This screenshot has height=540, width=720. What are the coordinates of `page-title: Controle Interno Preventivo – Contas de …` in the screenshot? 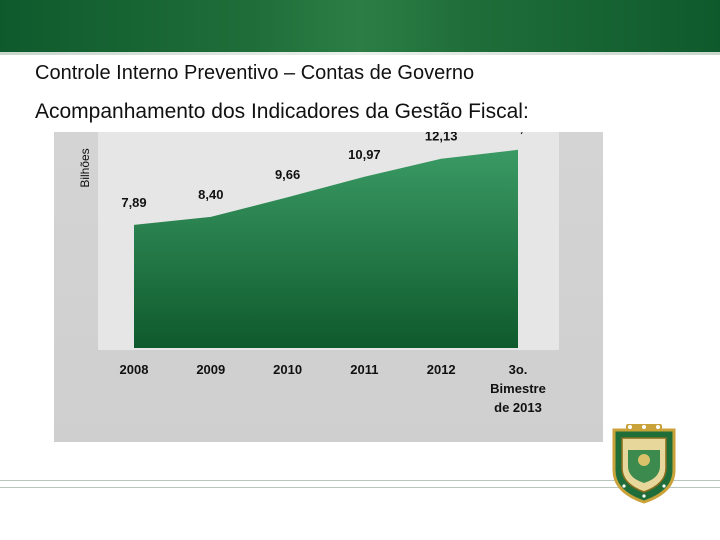 It's located at (255, 73).